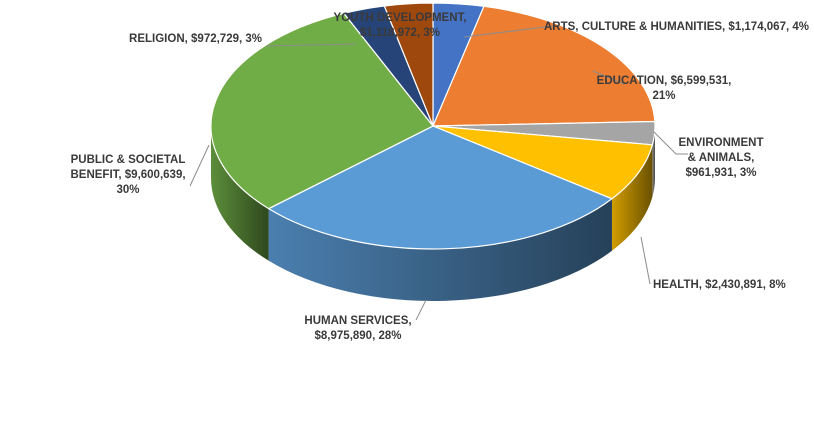  Describe the element at coordinates (664, 88) in the screenshot. I see `data-label-1: EDUCATION, $6,599,531, 21%` at that location.